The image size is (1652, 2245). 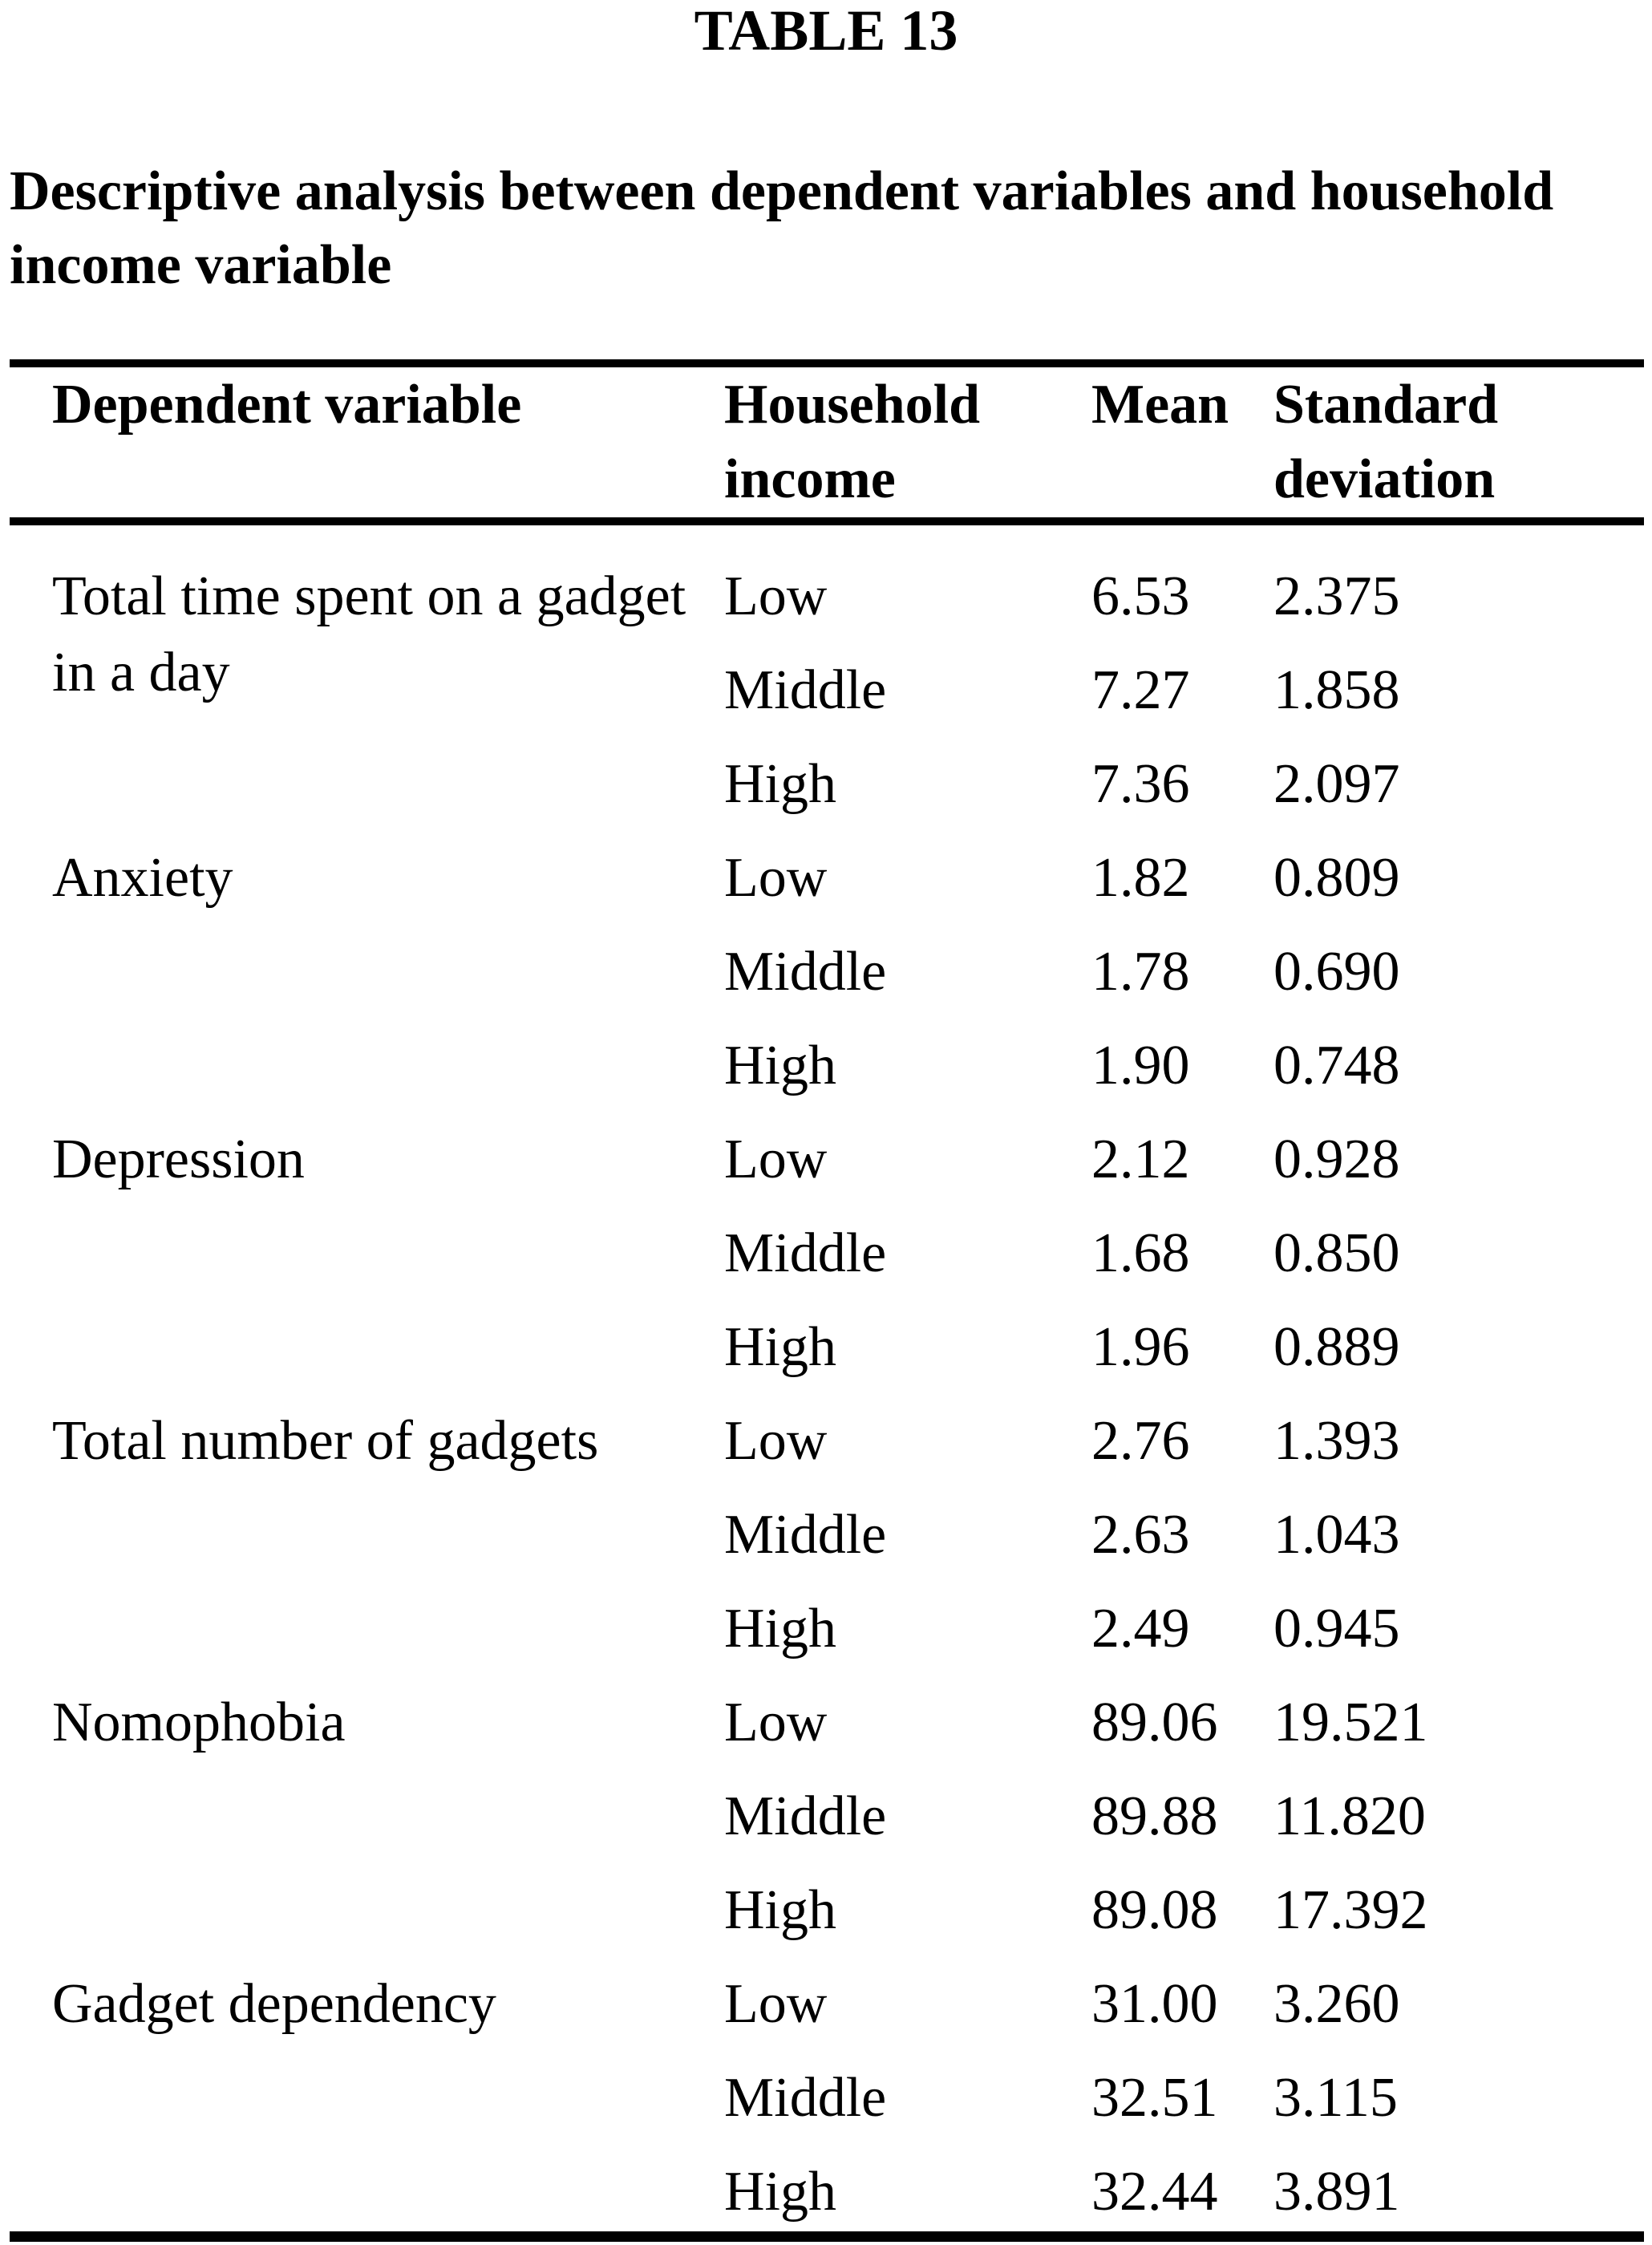 I want to click on dependent-variable-label: Total number of gadgets, so click(x=325, y=1441).